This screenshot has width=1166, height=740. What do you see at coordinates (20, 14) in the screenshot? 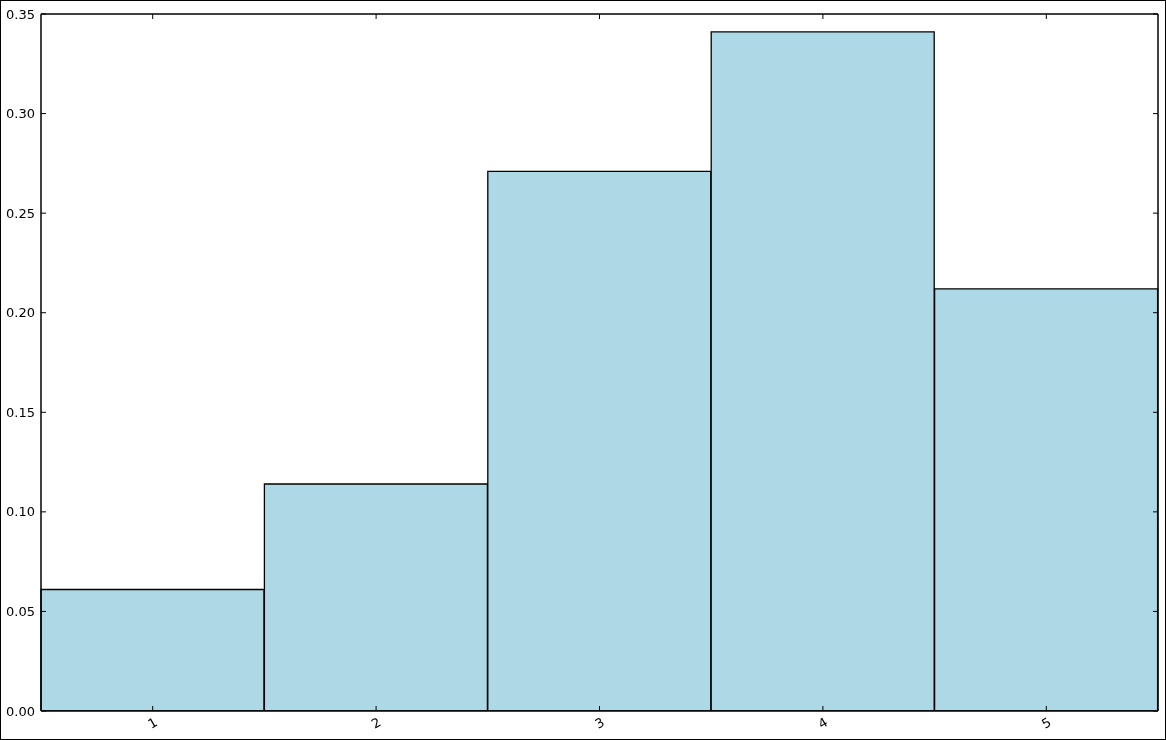
I see `y-tick-label: 0.35` at bounding box center [20, 14].